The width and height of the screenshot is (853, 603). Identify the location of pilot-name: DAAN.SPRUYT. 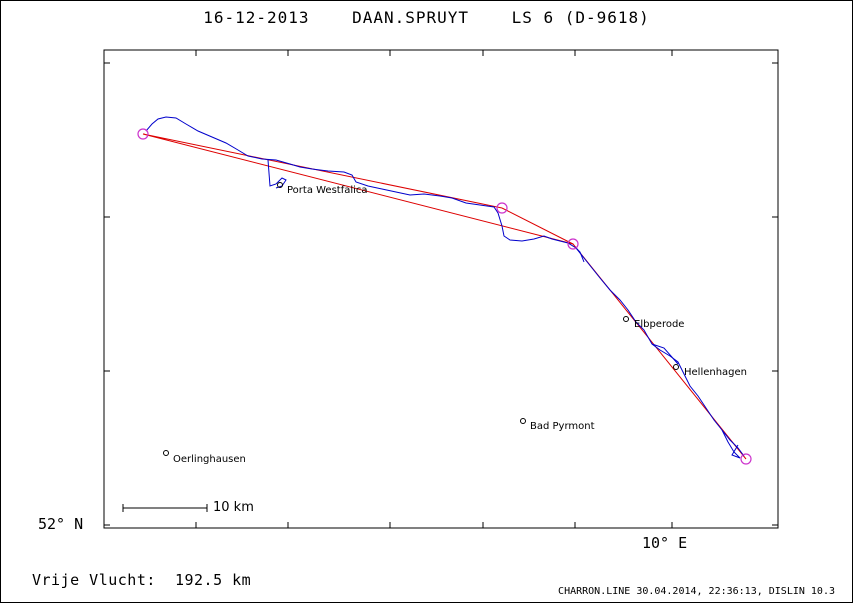
(411, 17).